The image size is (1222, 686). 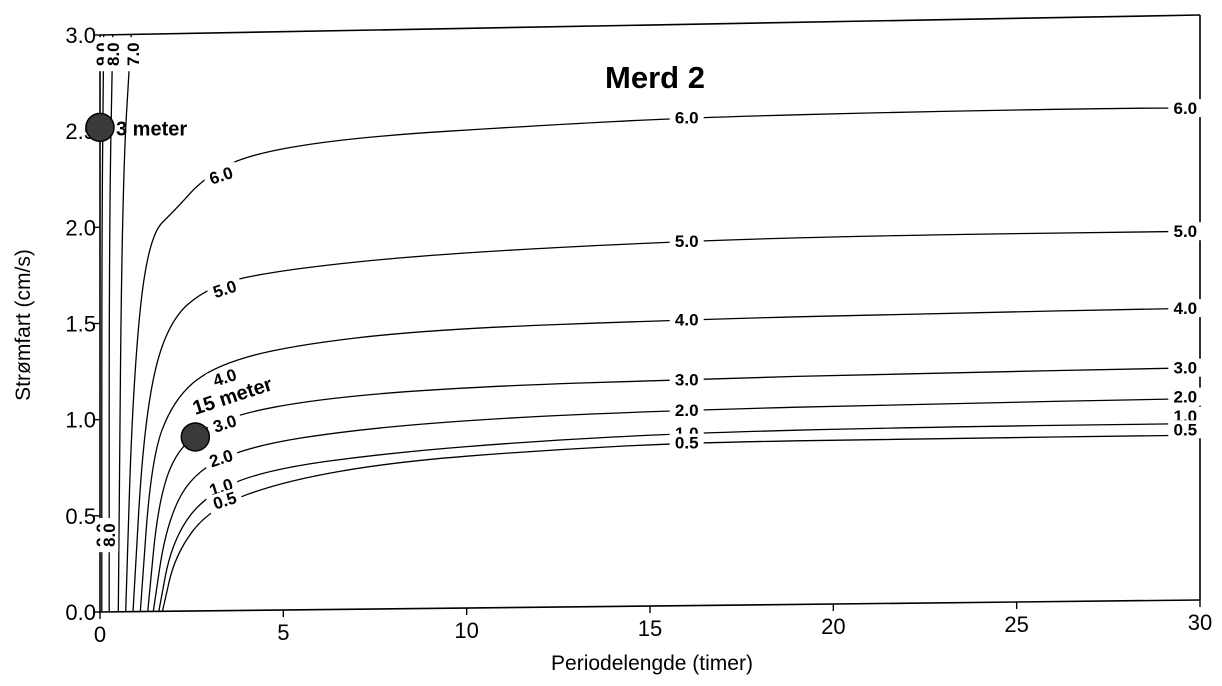 What do you see at coordinates (80, 227) in the screenshot?
I see `y-tick-label: 2.0` at bounding box center [80, 227].